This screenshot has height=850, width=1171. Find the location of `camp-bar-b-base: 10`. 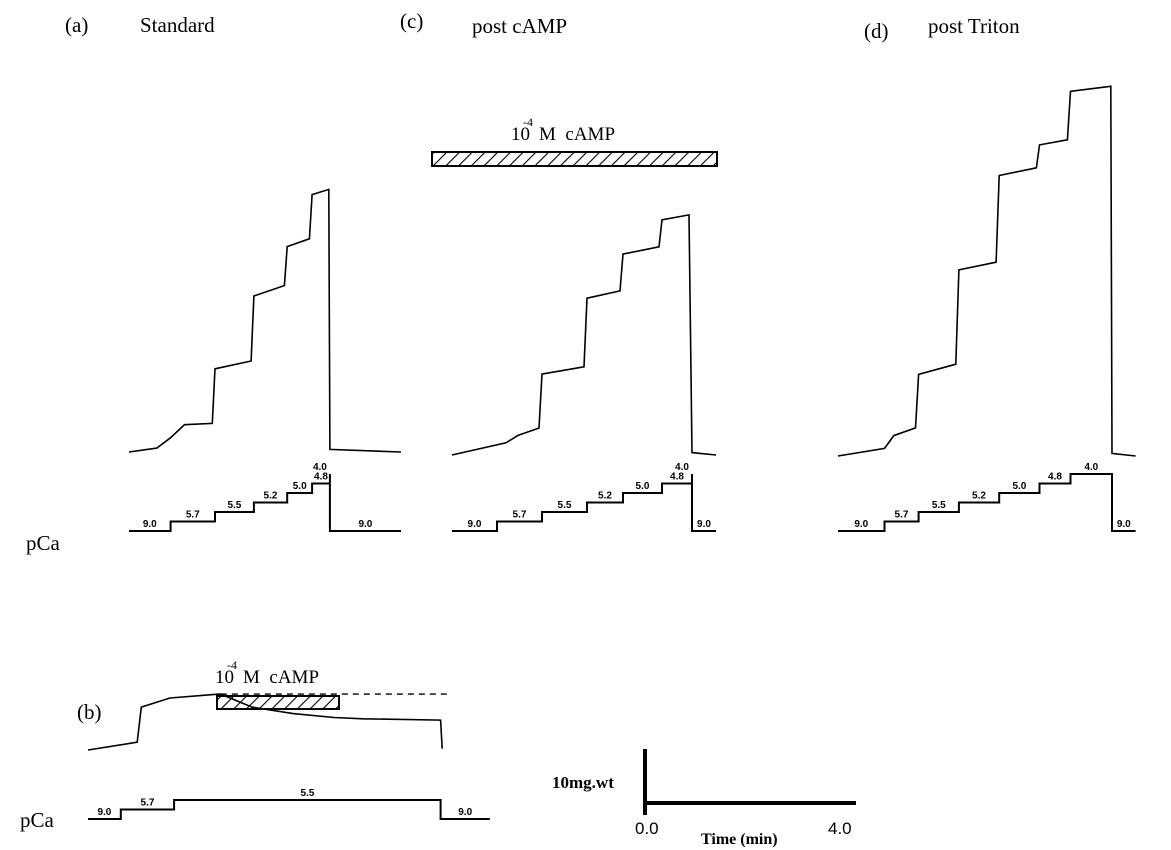

camp-bar-b-base: 10 is located at coordinates (224, 677).